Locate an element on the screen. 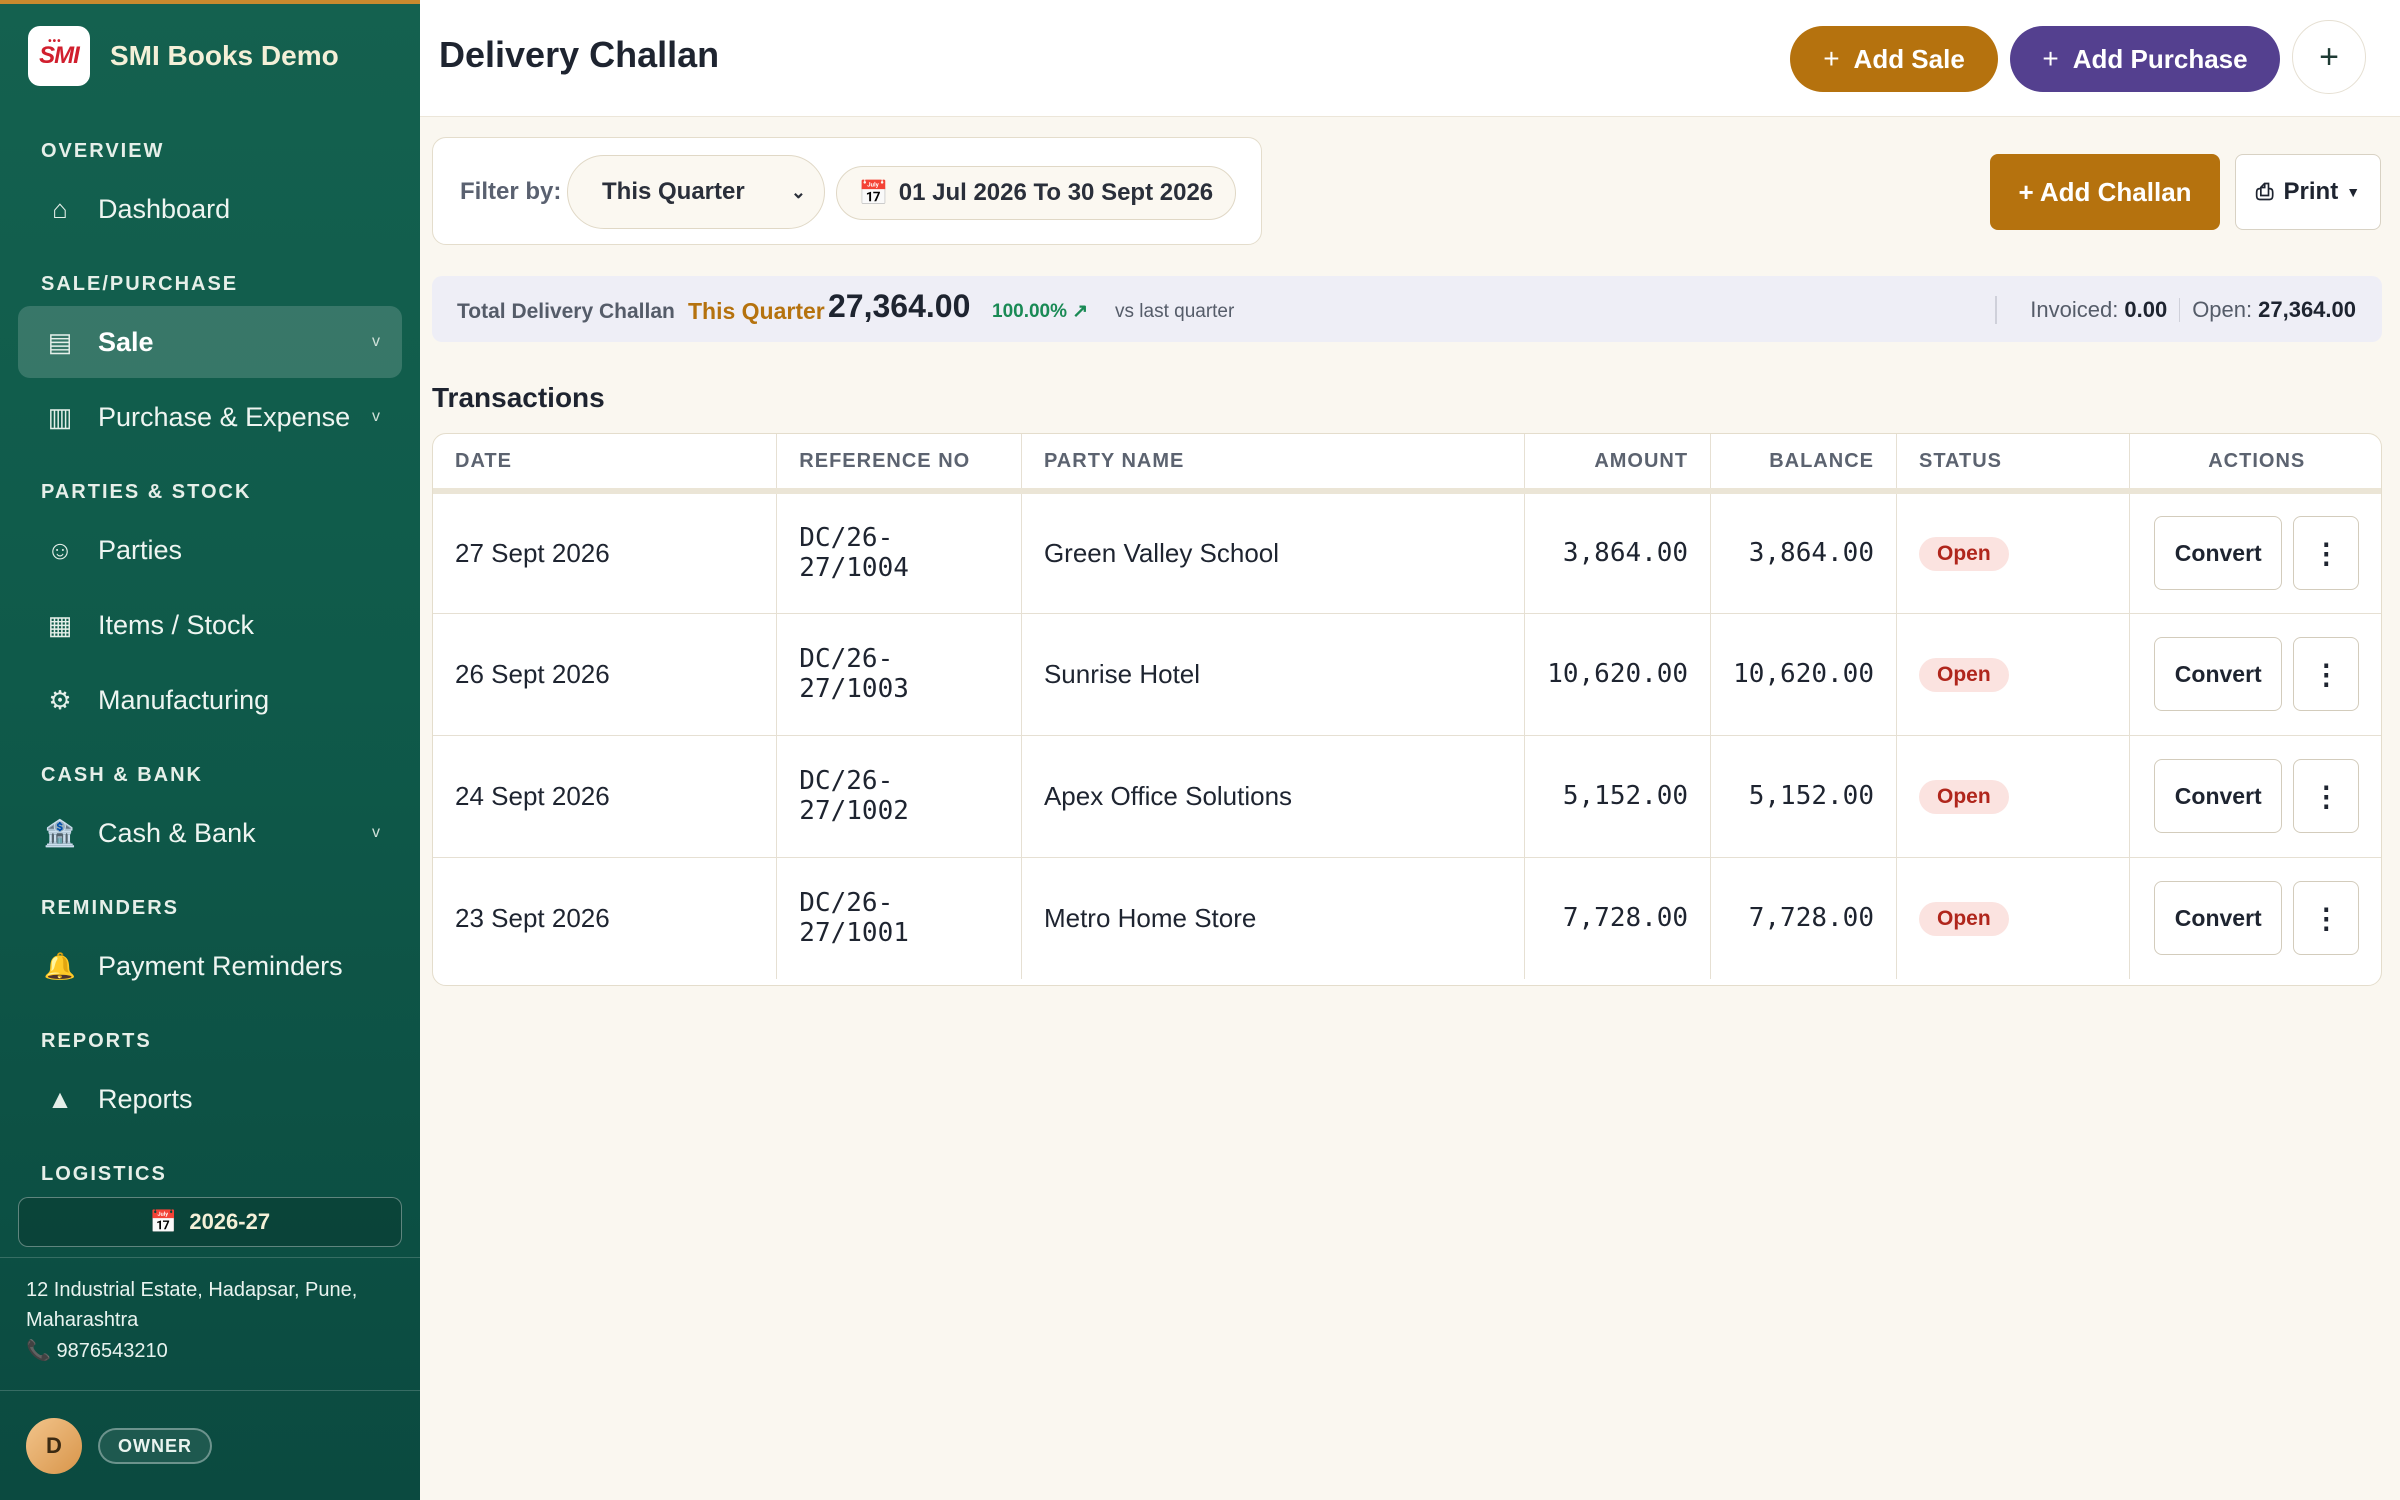  sidebar-item-label: Dashboard is located at coordinates (164, 208).